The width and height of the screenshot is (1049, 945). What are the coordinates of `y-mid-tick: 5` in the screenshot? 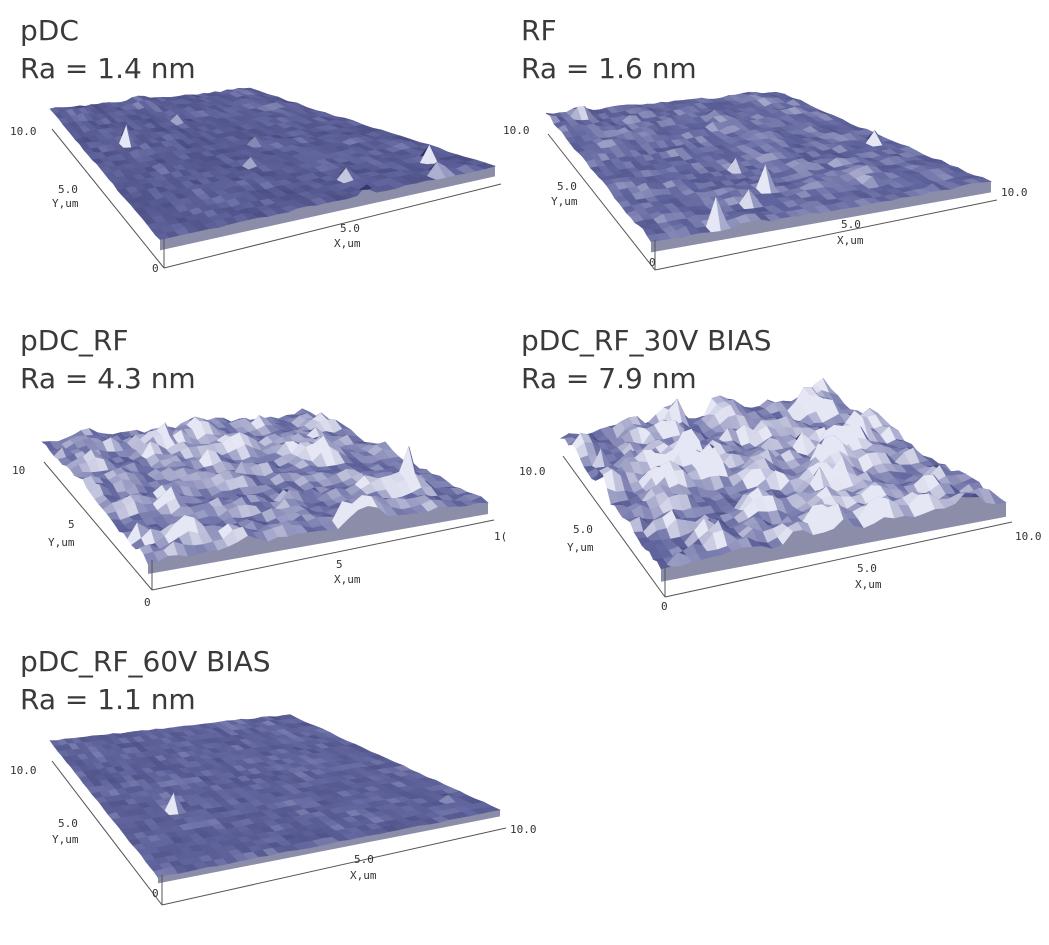 It's located at (71, 524).